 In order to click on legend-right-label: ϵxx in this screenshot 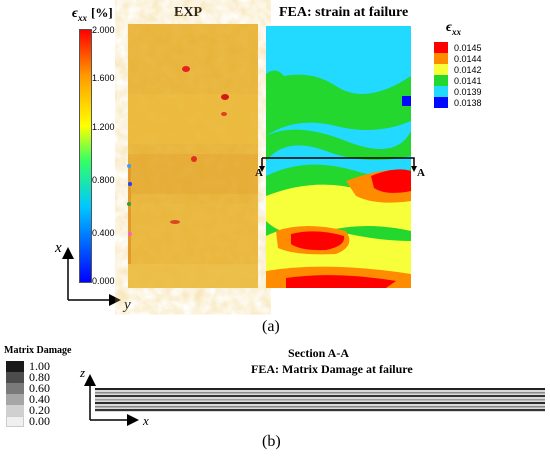, I will do `click(454, 28)`.